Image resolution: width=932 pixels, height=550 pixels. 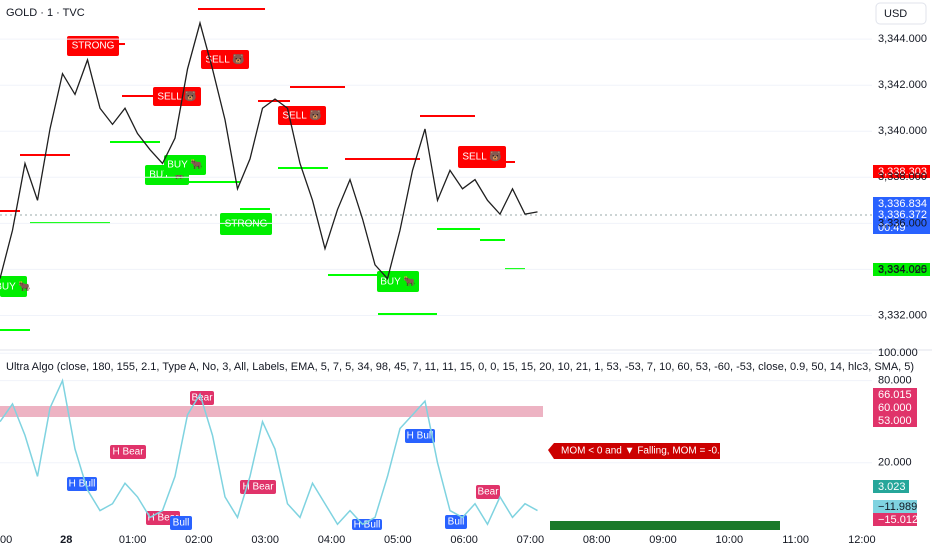 What do you see at coordinates (902, 172) in the screenshot?
I see `price-badge: 3,338.303` at bounding box center [902, 172].